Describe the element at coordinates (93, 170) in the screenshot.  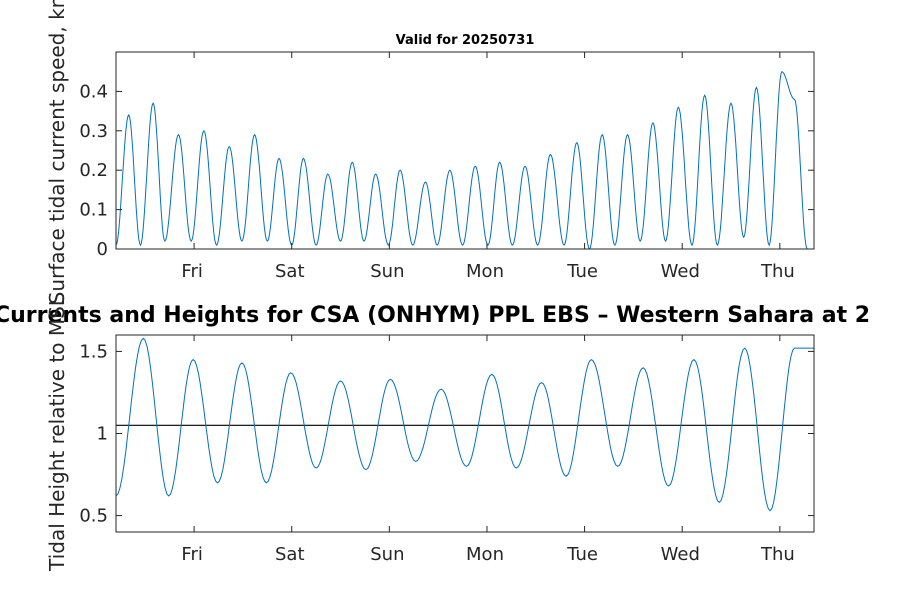
I see `y-tick-label: 0.2` at that location.